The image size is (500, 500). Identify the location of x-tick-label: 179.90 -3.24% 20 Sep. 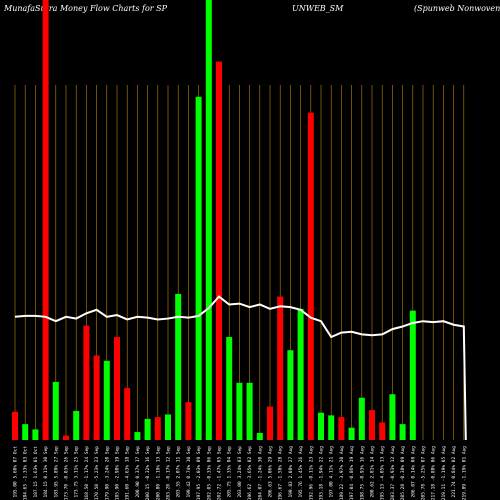
(107, 473).